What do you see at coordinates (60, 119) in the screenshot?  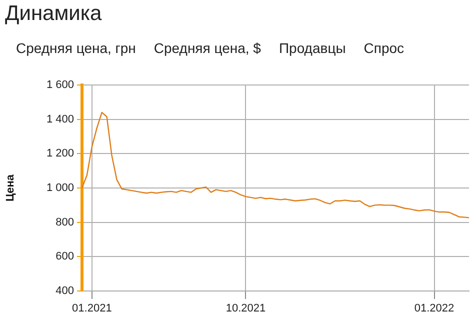 I see `y-tick-label: 1 400` at bounding box center [60, 119].